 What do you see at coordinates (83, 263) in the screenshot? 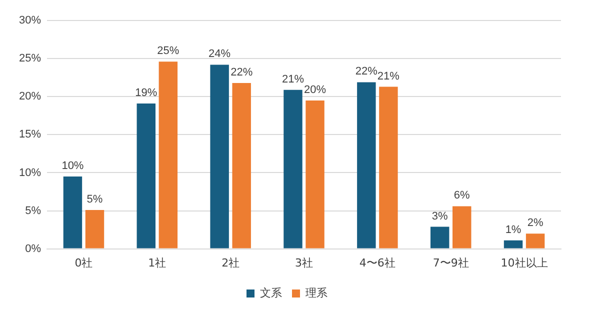
I see `x-tick-label: 0社` at bounding box center [83, 263].